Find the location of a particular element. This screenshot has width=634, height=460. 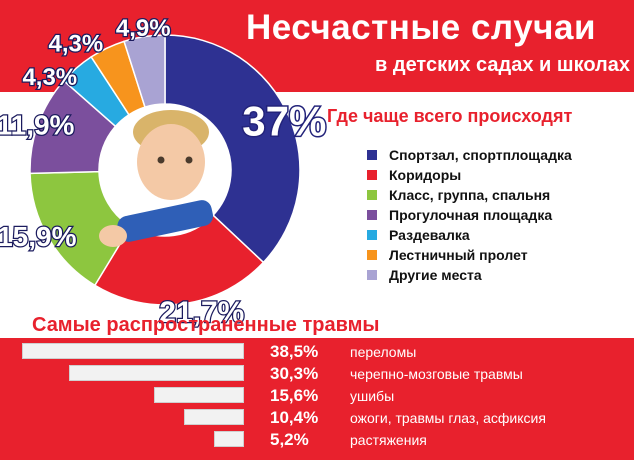

injury-category-label: переломы is located at coordinates (383, 352).